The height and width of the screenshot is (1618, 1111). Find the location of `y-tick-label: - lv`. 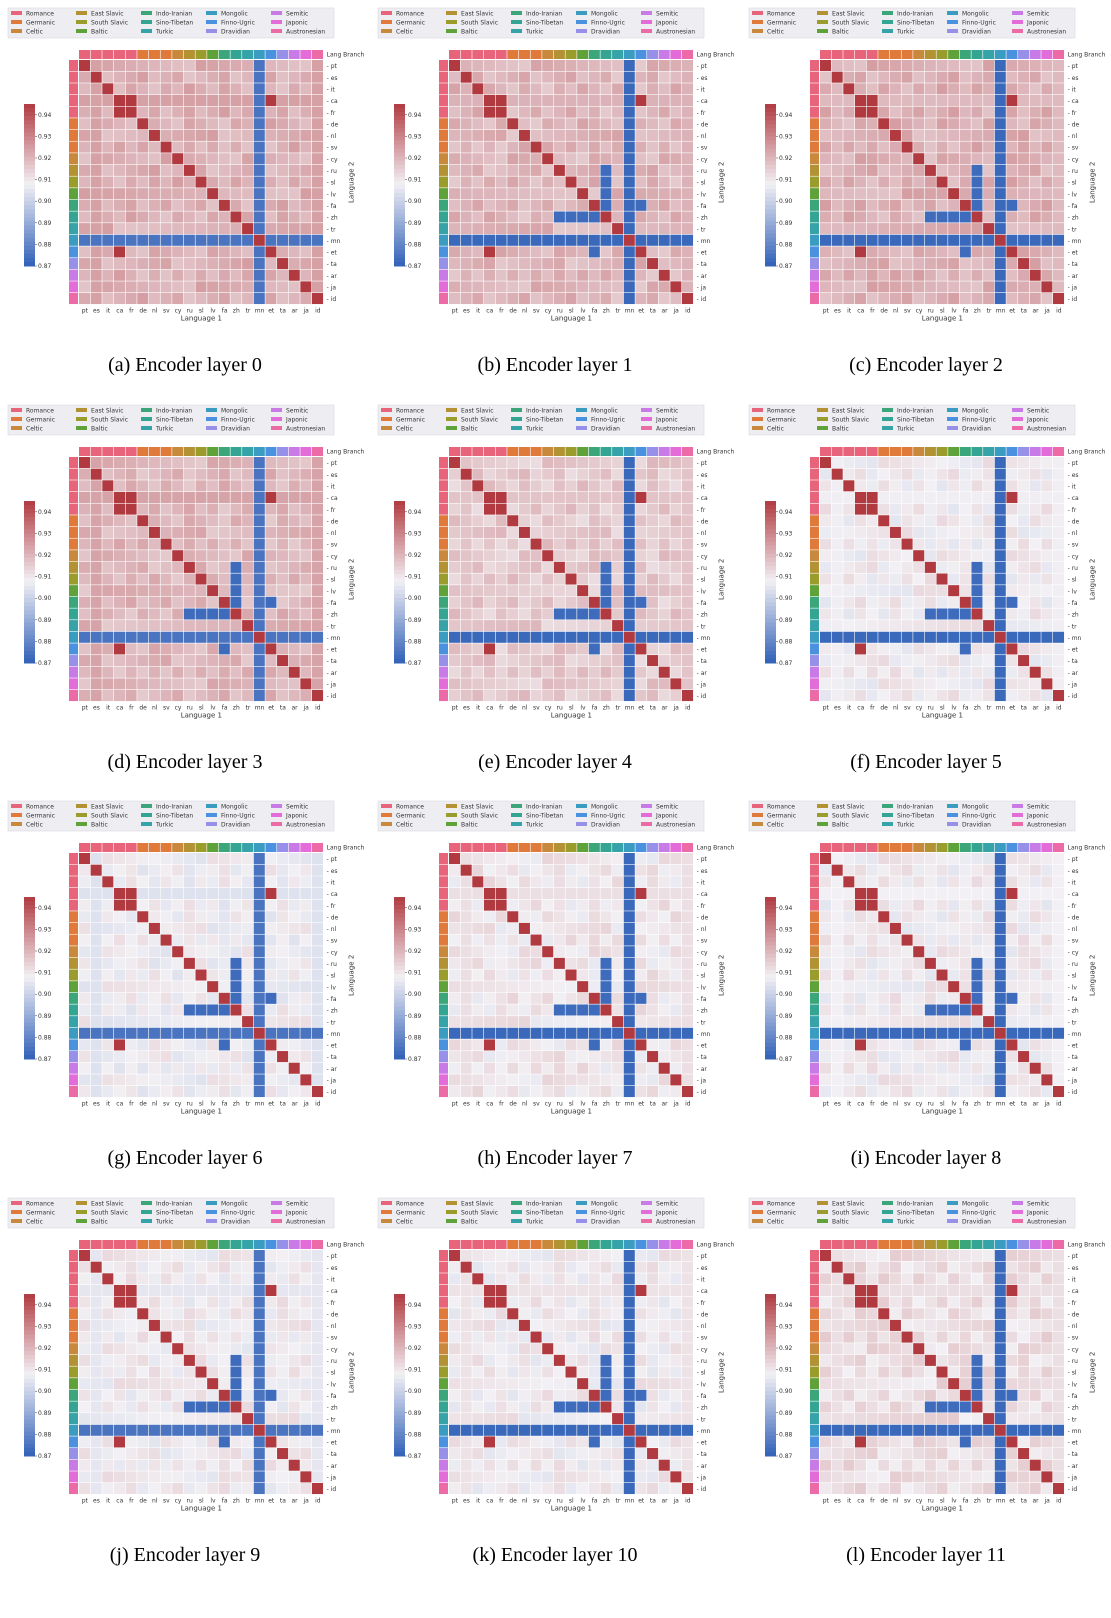

y-tick-label: - lv is located at coordinates (702, 987).